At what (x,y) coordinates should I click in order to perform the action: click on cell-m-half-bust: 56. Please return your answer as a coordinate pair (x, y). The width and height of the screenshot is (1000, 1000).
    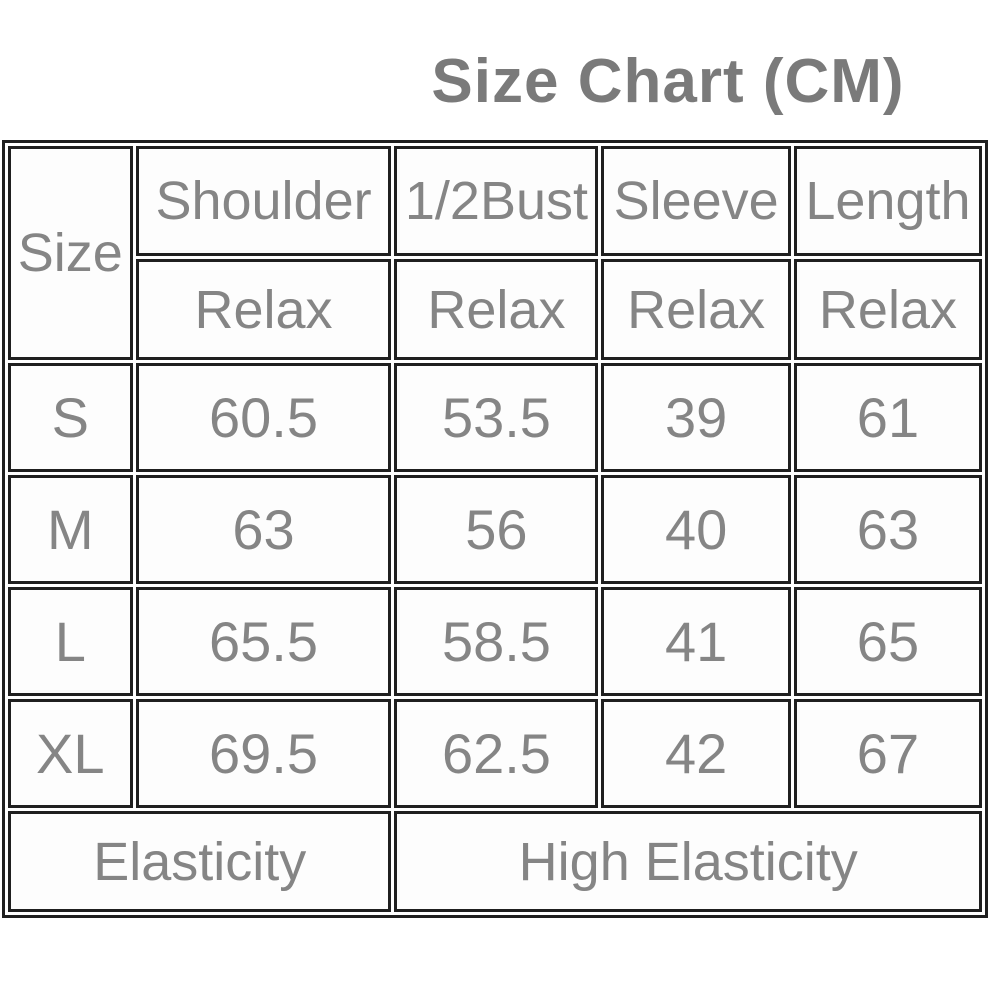
    Looking at the image, I should click on (496, 529).